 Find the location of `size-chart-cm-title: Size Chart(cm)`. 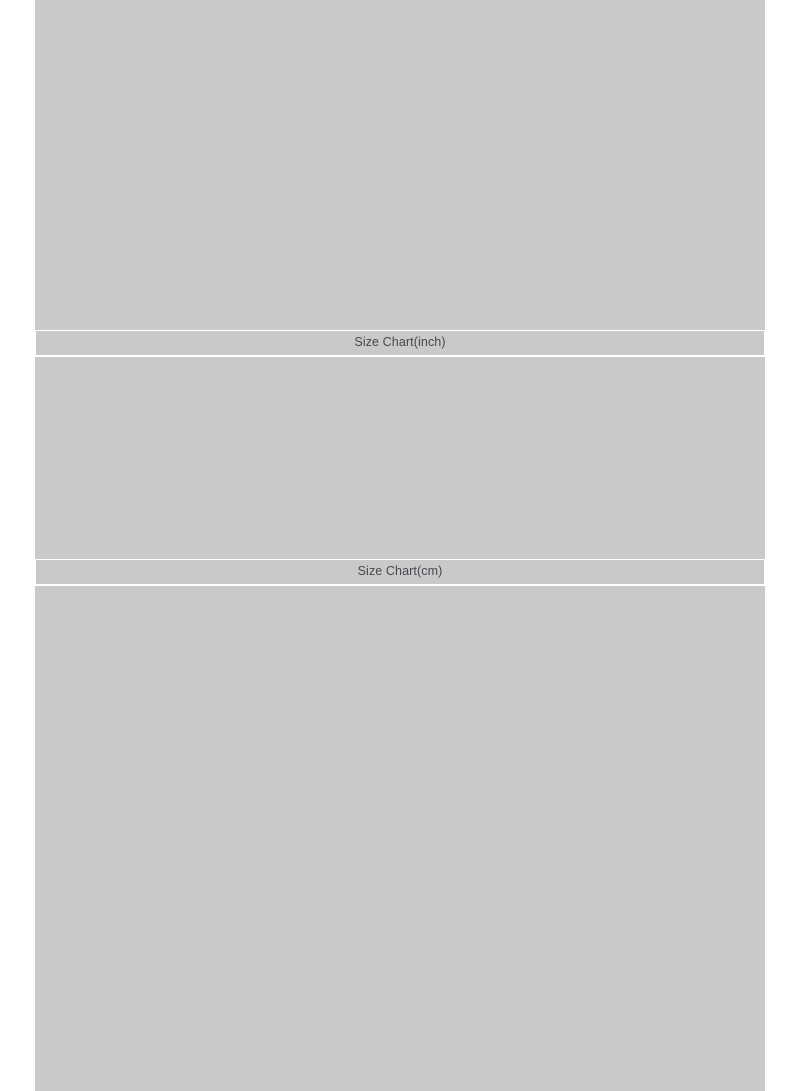

size-chart-cm-title: Size Chart(cm) is located at coordinates (400, 572).